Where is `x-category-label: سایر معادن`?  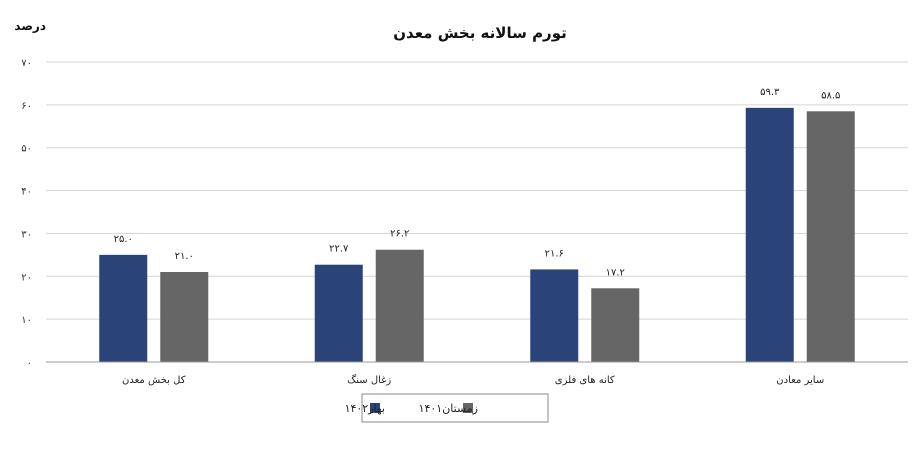
x-category-label: سایر معادن is located at coordinates (800, 380).